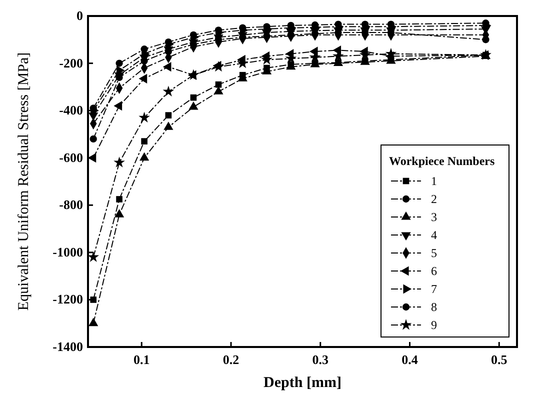 The width and height of the screenshot is (547, 403). I want to click on y-axis-title: Equivalent Uniform Residual Stress [MPa], so click(24, 181).